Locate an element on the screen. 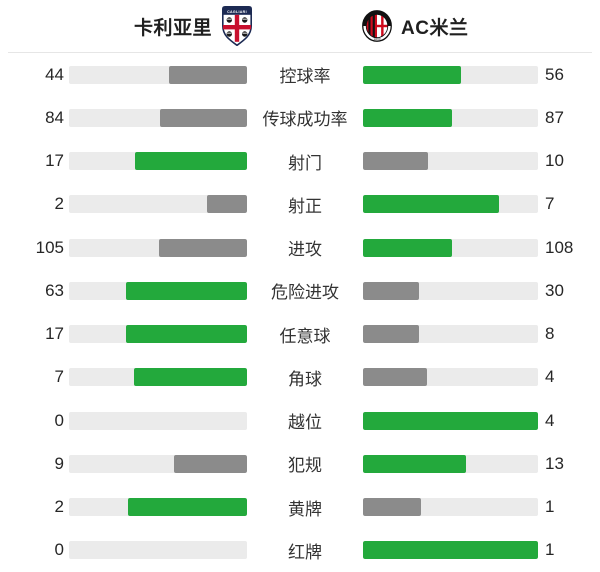 Image resolution: width=600 pixels, height=572 pixels. ac-milan-crest-icon: 1899 is located at coordinates (377, 26).